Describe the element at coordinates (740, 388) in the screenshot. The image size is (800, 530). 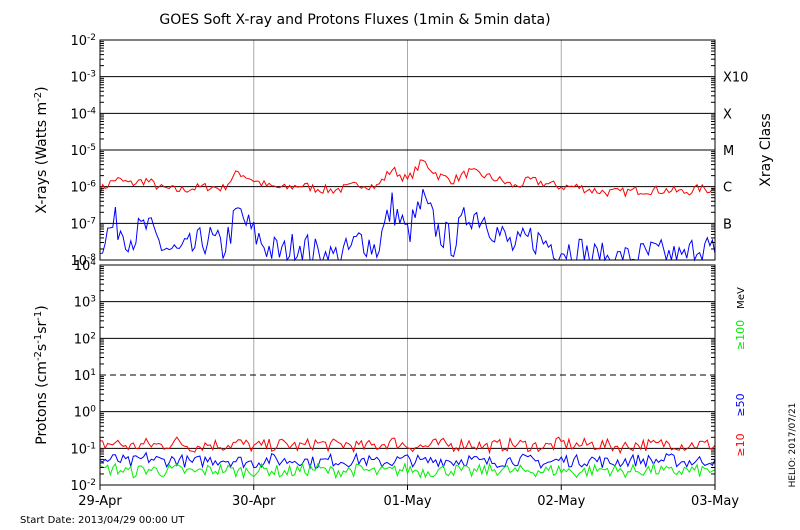
I see `proton-legend: ≥10 ≥50 ≥100` at that location.